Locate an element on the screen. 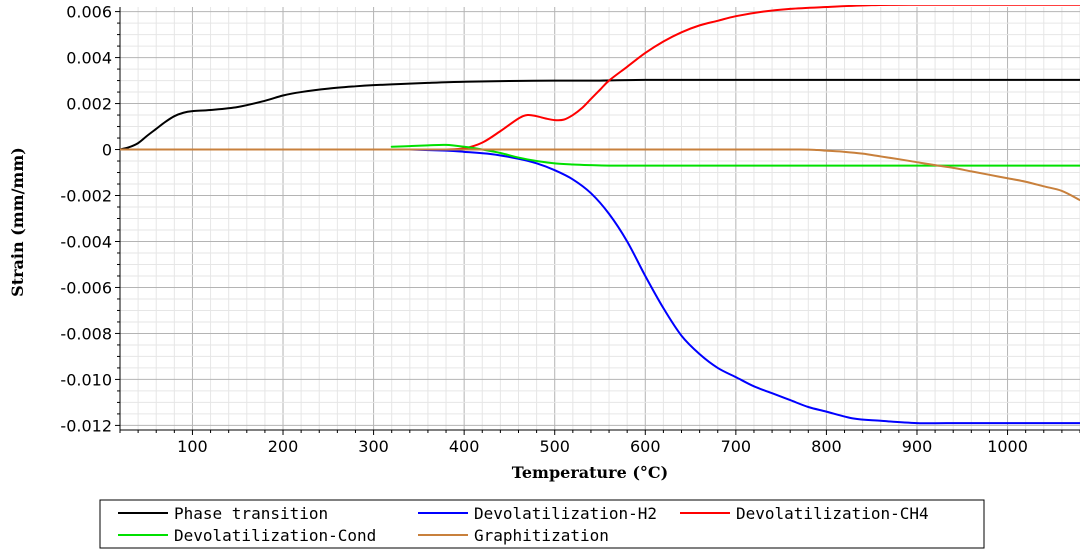 The image size is (1080, 550). legend-label: Phase transition is located at coordinates (251, 513).